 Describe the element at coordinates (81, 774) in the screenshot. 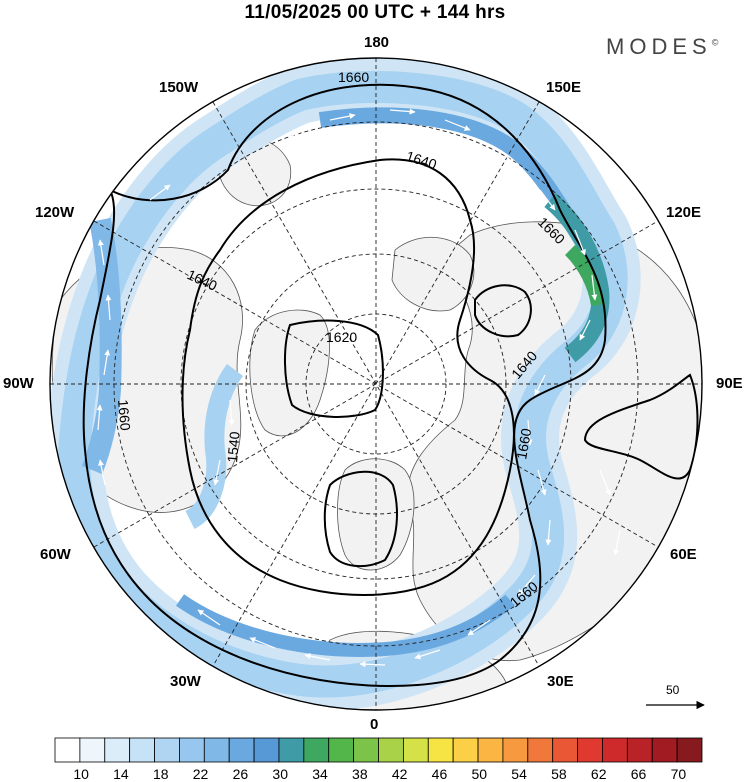

I see `colorbar-tick-label: 10` at that location.